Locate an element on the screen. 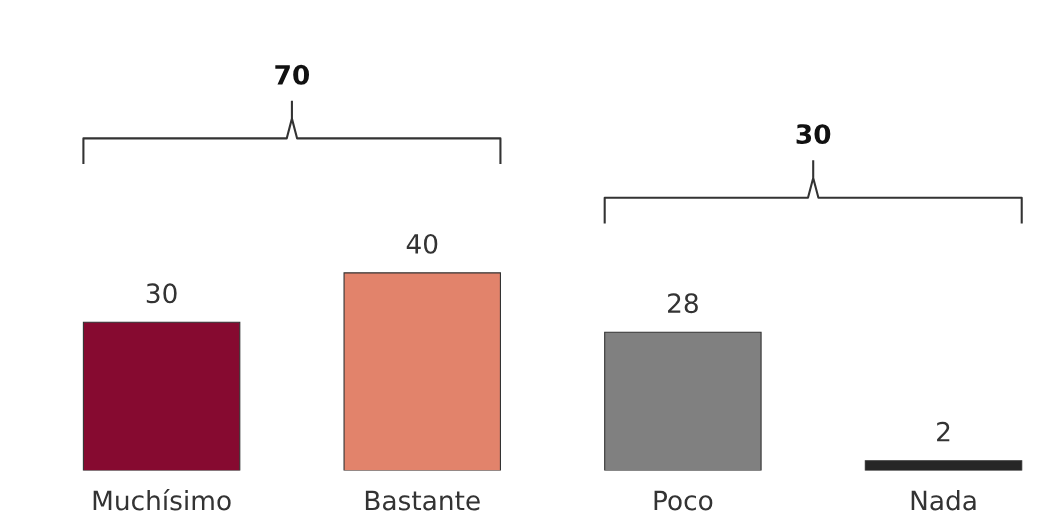 Image resolution: width=1053 pixels, height=520 pixels. x-tick-label: Nada is located at coordinates (943, 500).